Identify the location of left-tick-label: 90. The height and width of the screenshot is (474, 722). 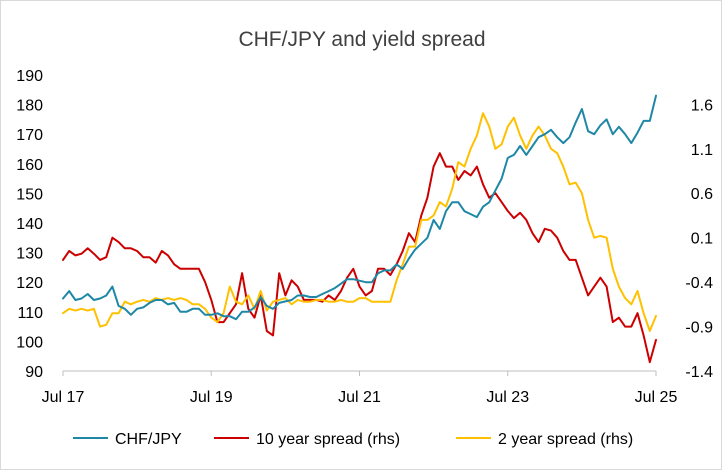
(34, 372).